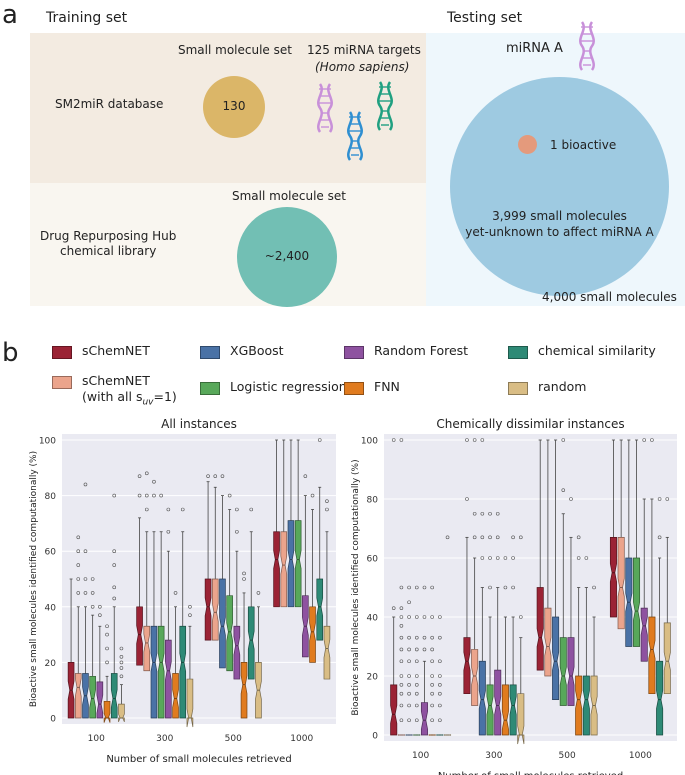 The width and height of the screenshot is (685, 775). I want to click on bioactive-dot, so click(527, 144).